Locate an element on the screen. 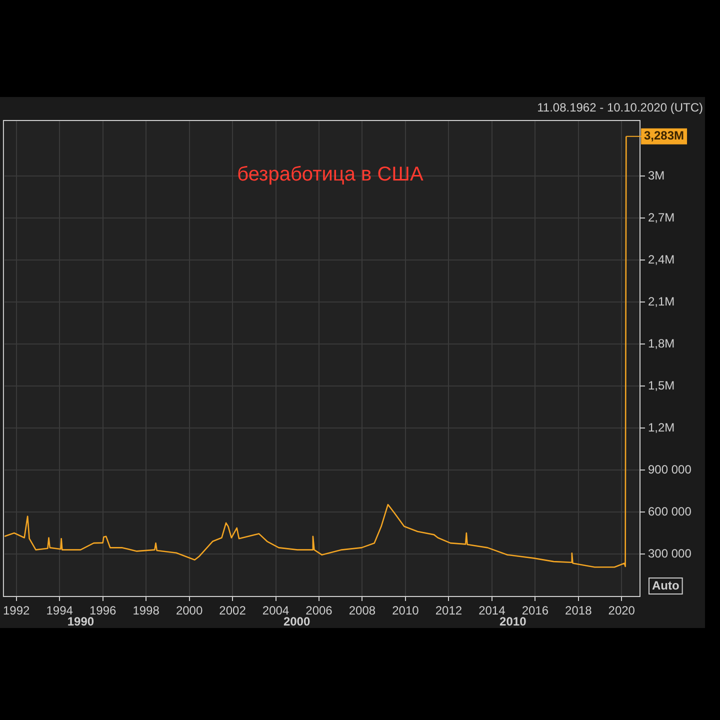  text: безработица в США is located at coordinates (330, 175).